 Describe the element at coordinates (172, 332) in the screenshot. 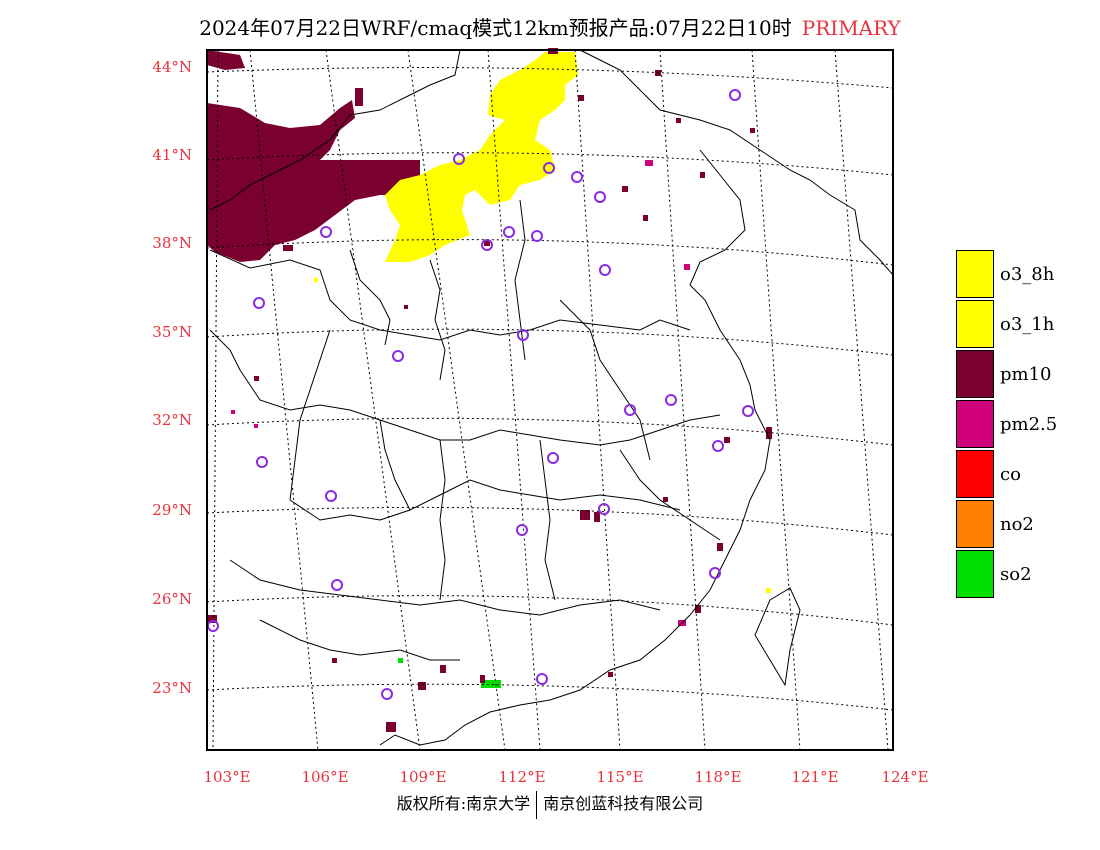

I see `lat-label: 35°N` at that location.